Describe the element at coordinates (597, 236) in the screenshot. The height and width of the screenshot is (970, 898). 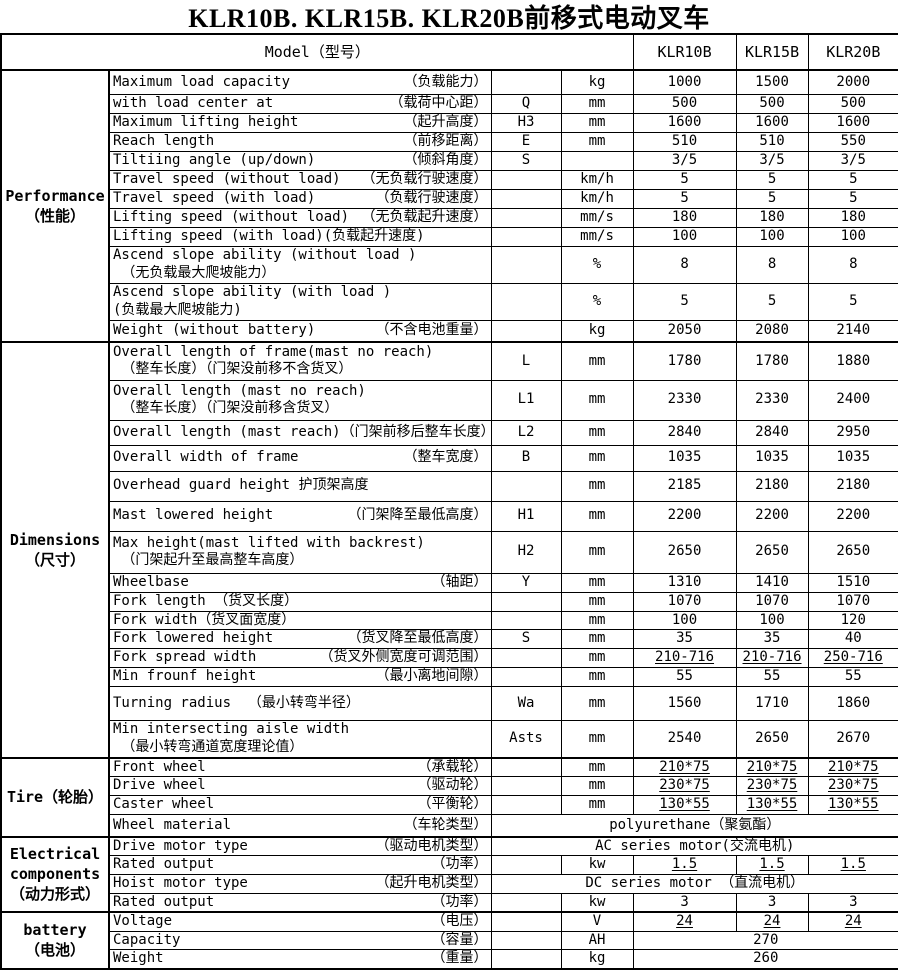
I see `spec-unit: mm/s` at that location.